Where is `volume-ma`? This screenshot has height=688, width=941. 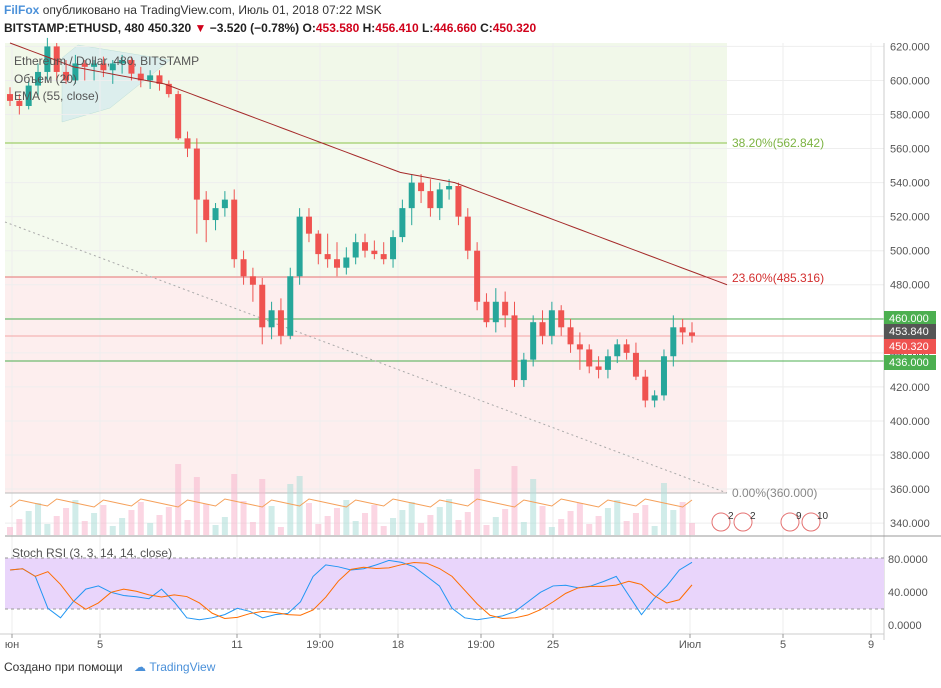 volume-ma is located at coordinates (351, 503).